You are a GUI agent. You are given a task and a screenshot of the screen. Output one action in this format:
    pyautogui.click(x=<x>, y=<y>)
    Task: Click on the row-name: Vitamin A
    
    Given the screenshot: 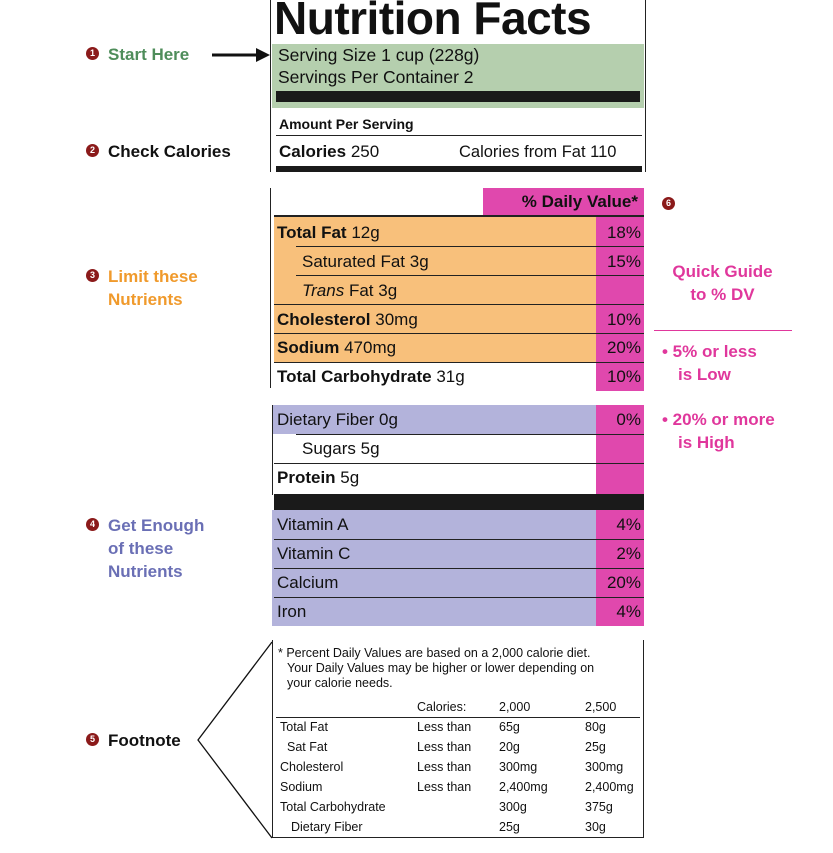 What is the action you would take?
    pyautogui.click(x=313, y=524)
    